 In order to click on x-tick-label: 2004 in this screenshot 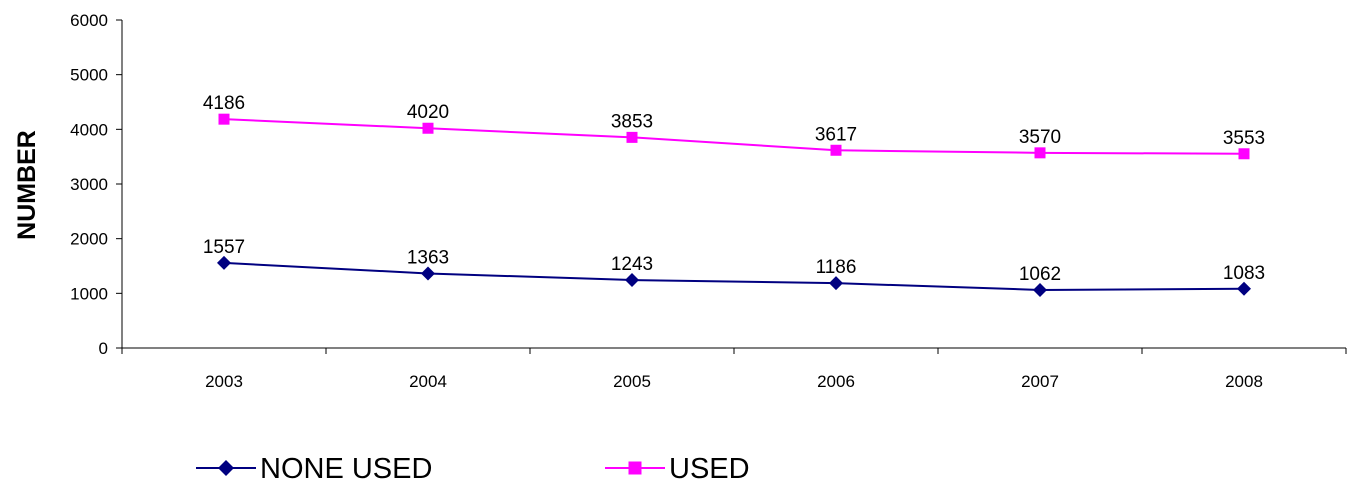, I will do `click(428, 381)`.